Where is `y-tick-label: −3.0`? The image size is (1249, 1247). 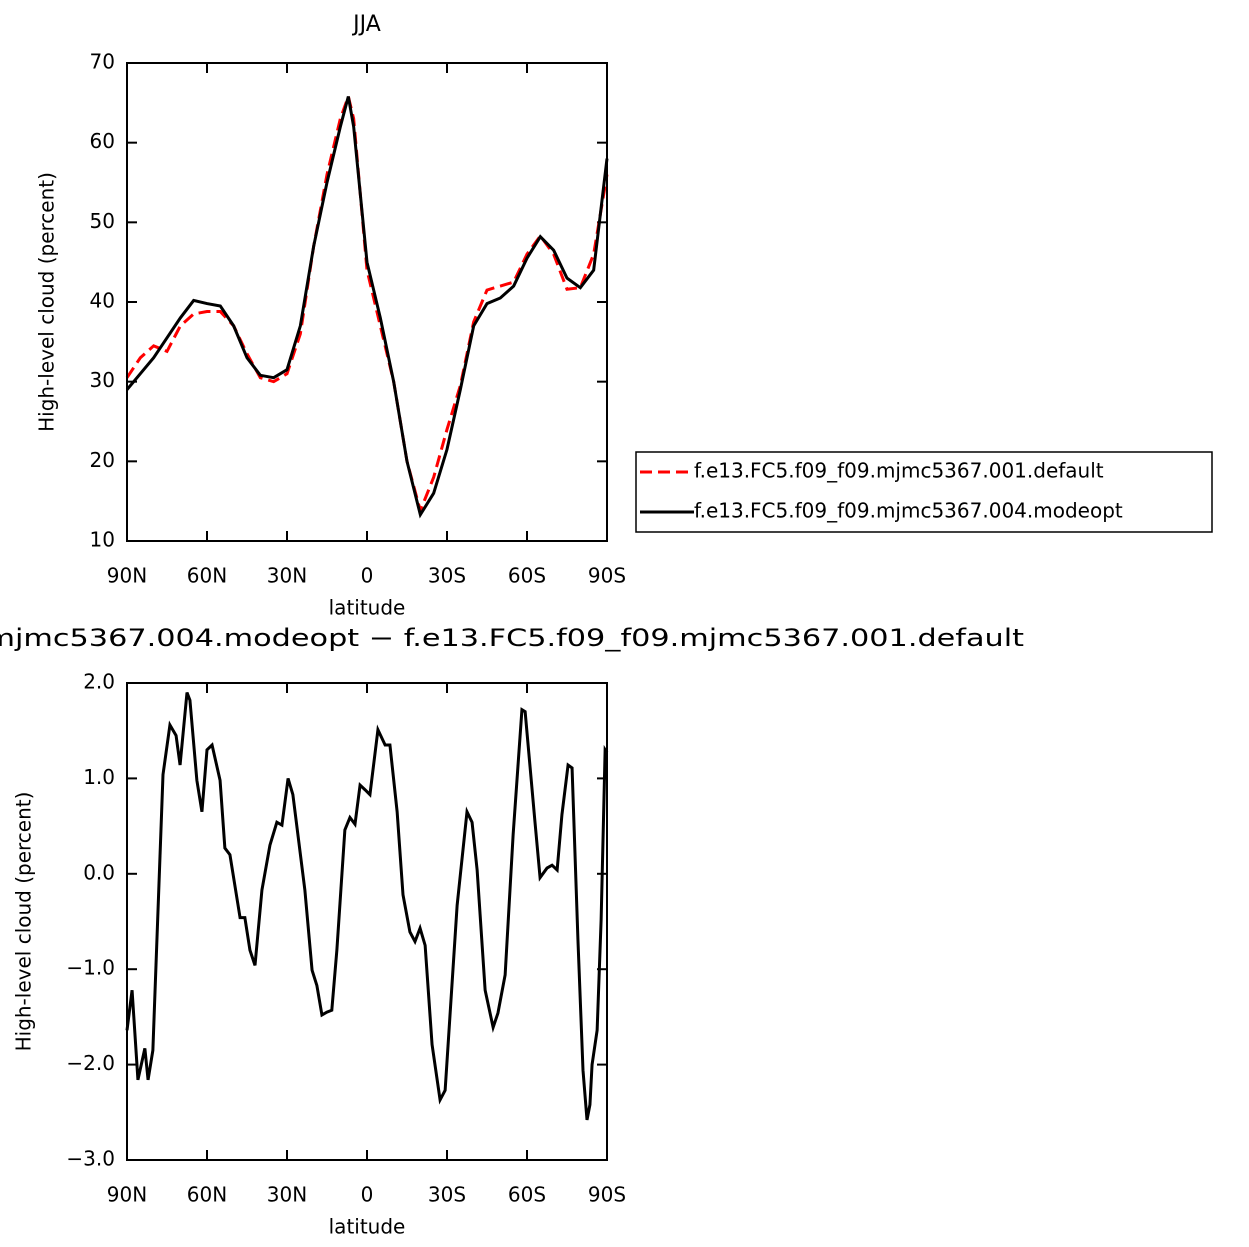 y-tick-label: −3.0 is located at coordinates (90, 1159).